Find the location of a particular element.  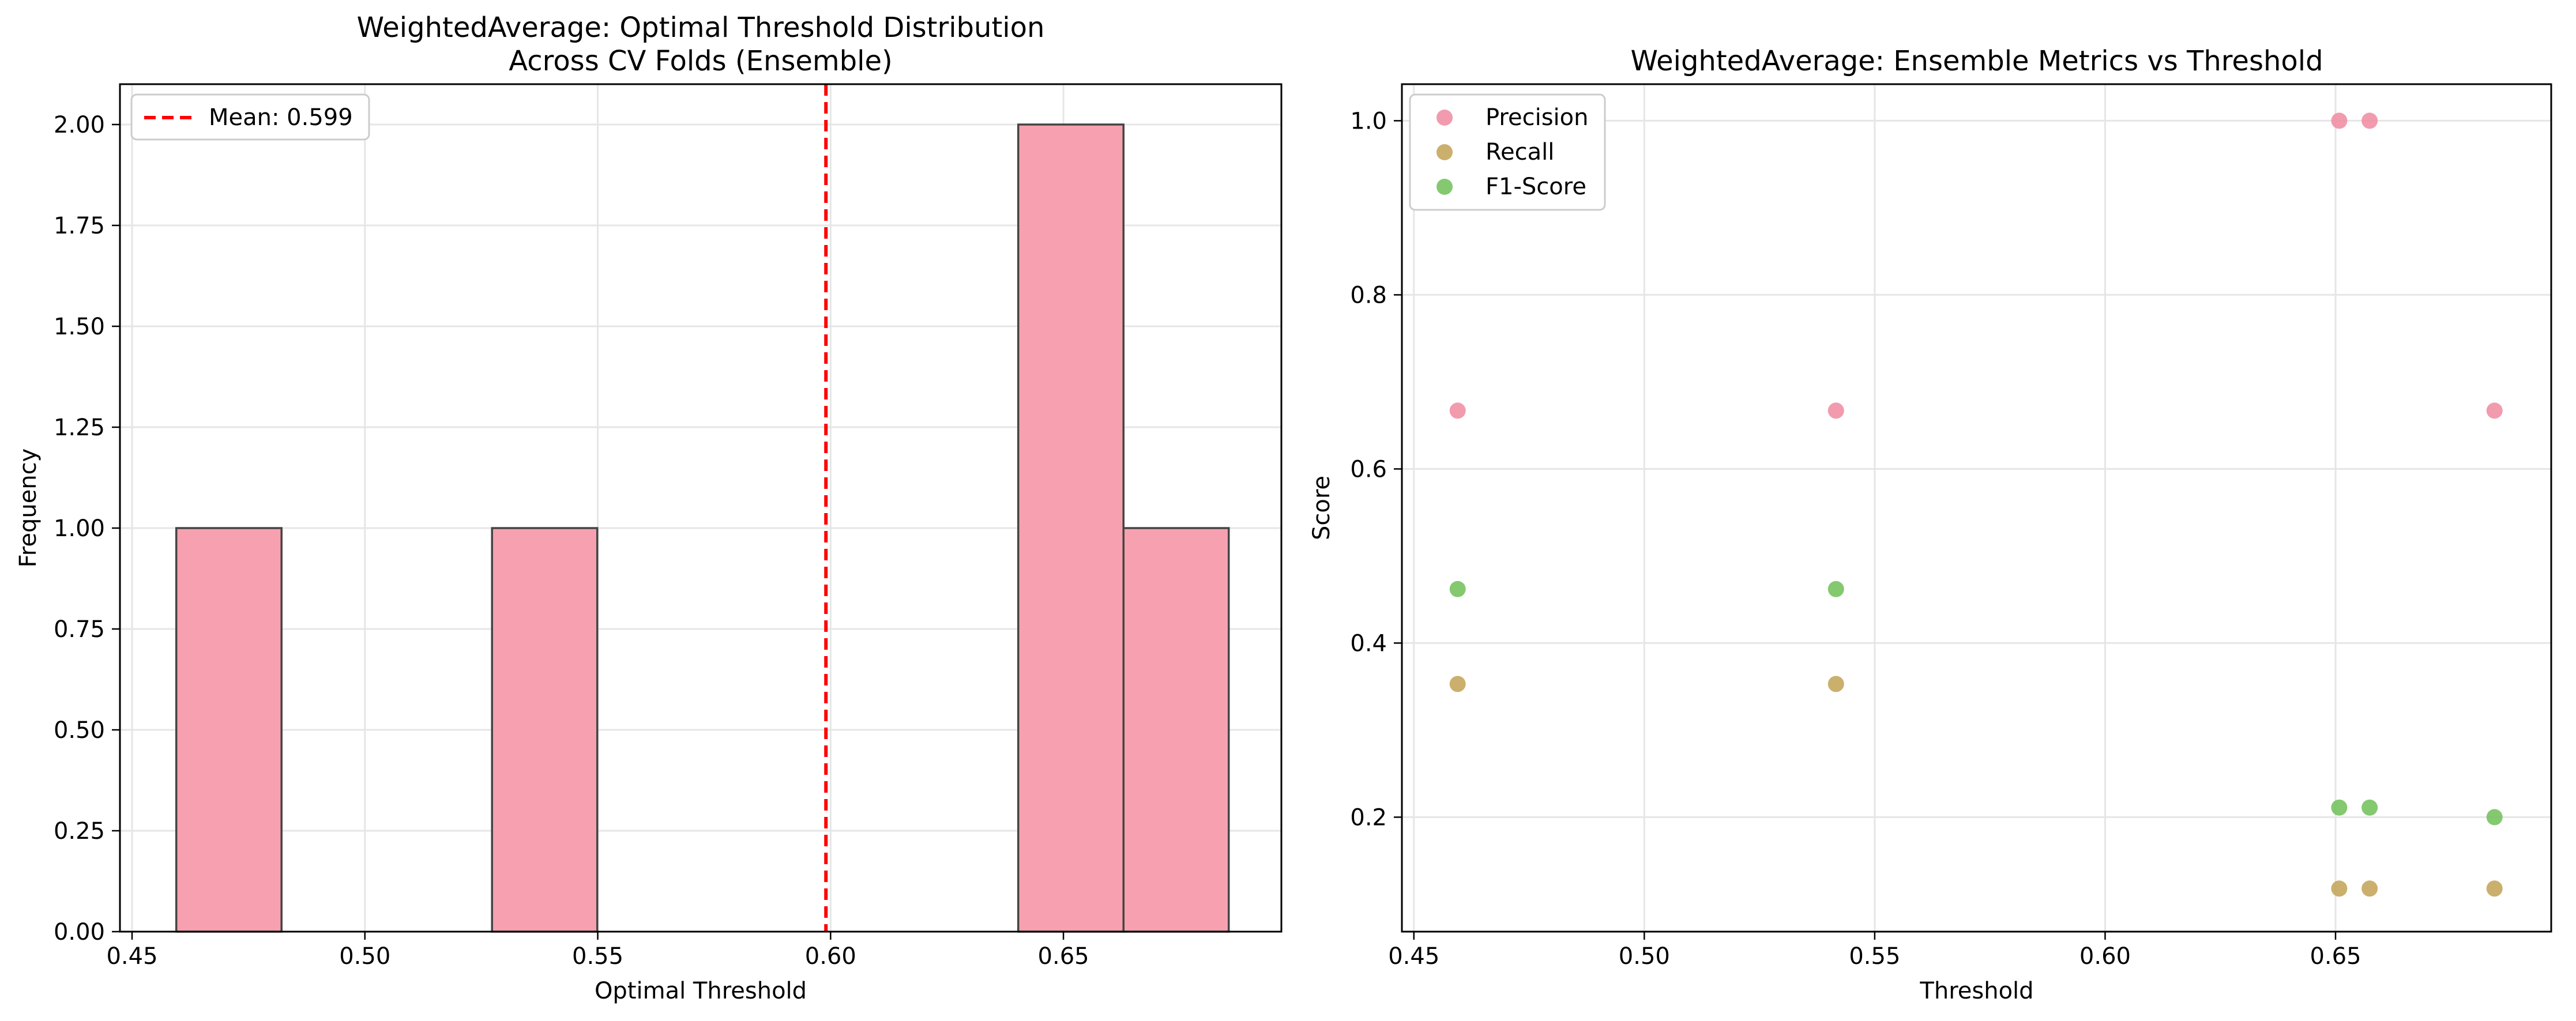

scatter-legend-box is located at coordinates (1507, 152).